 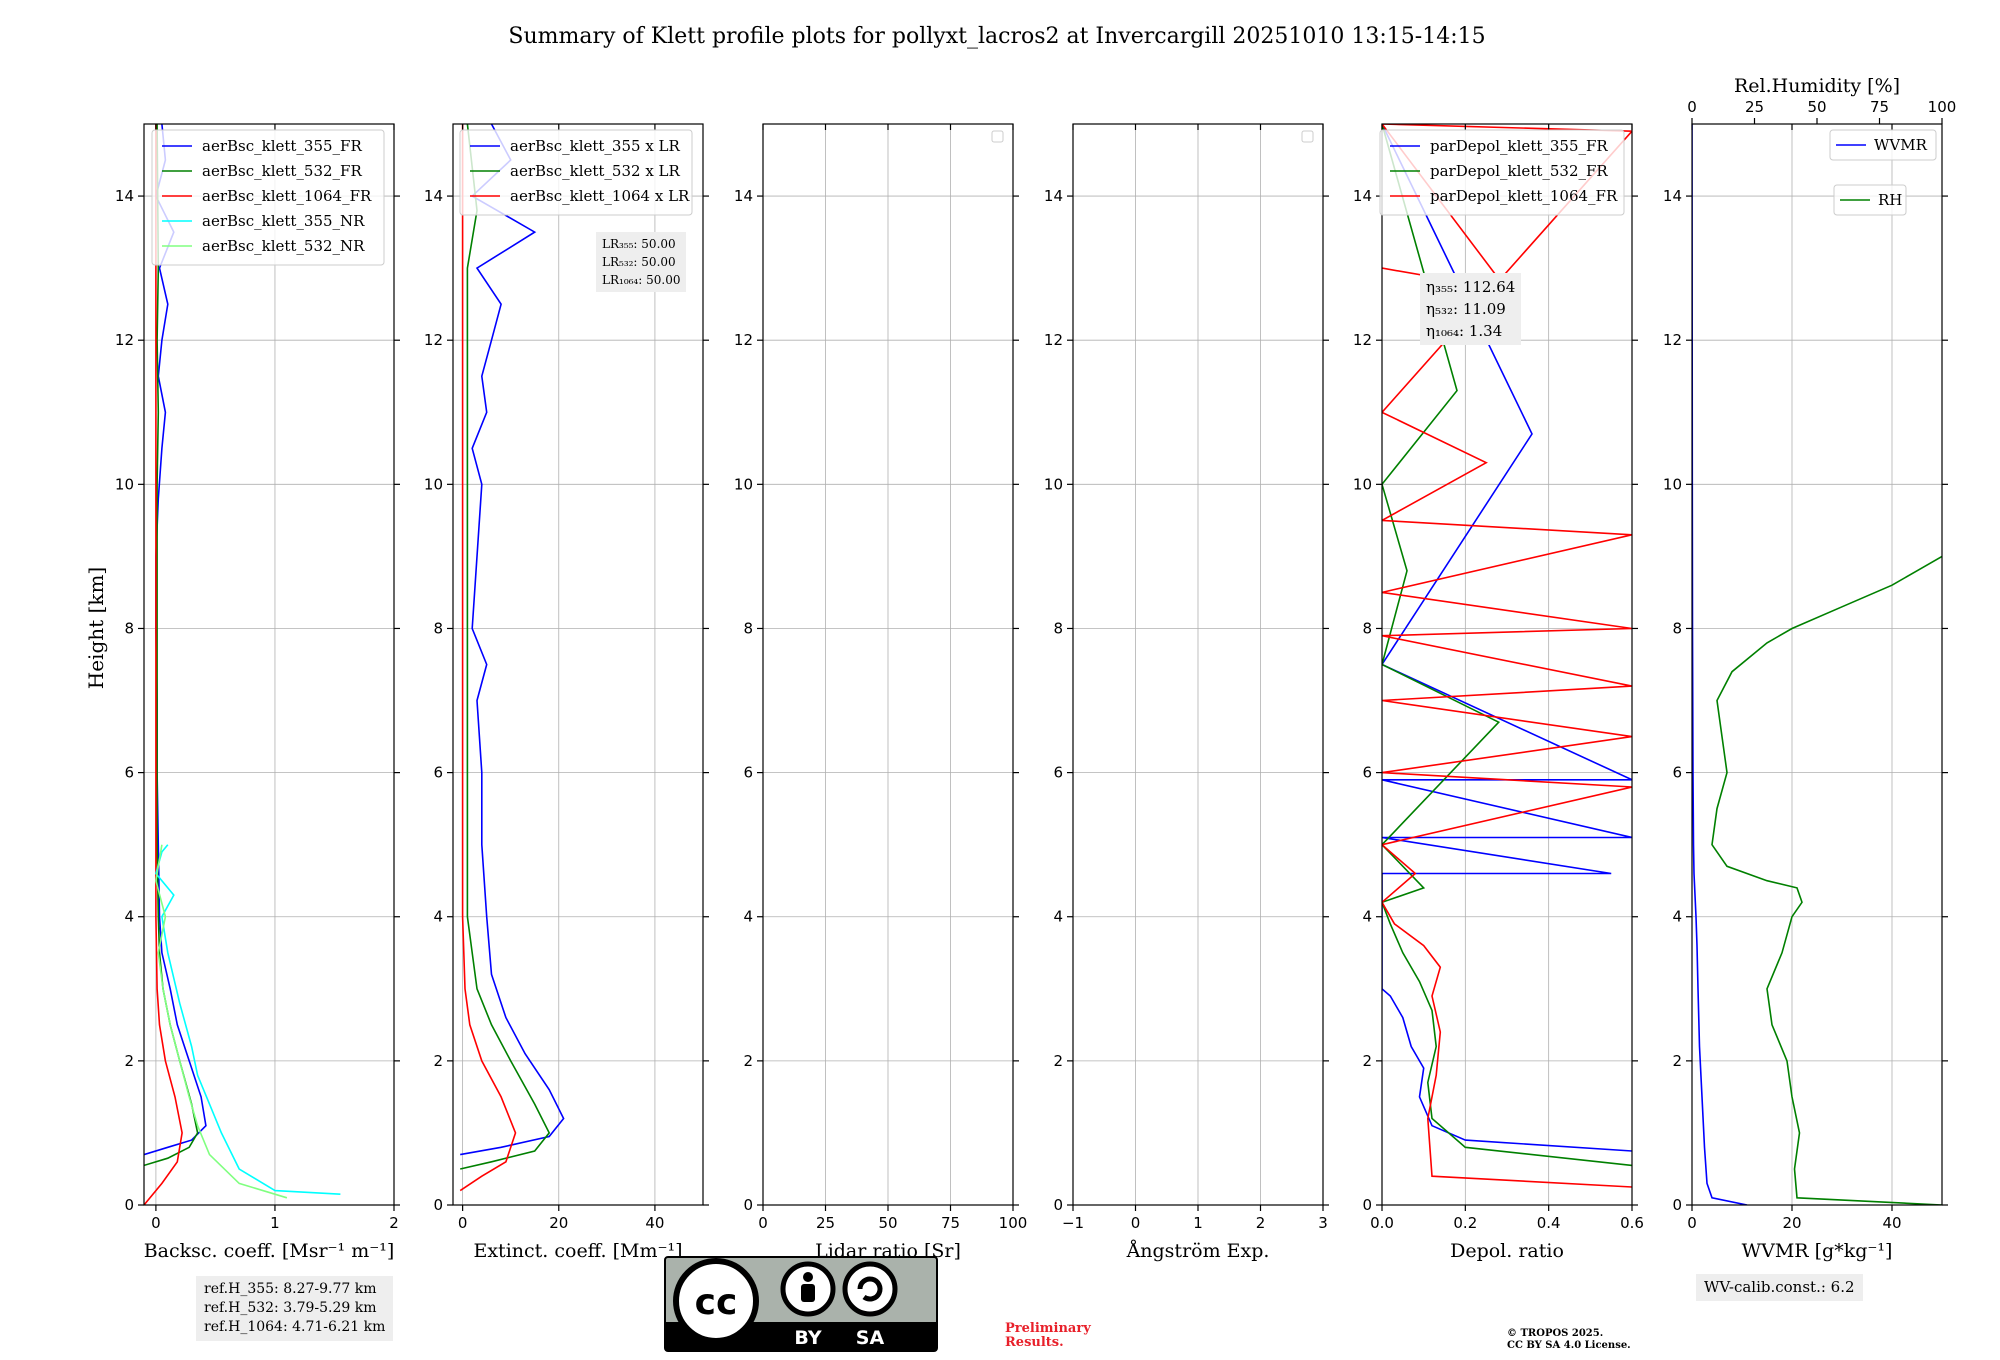 What do you see at coordinates (1817, 1251) in the screenshot?
I see `x-axis-label: WVMR [g*kg⁻¹]` at bounding box center [1817, 1251].